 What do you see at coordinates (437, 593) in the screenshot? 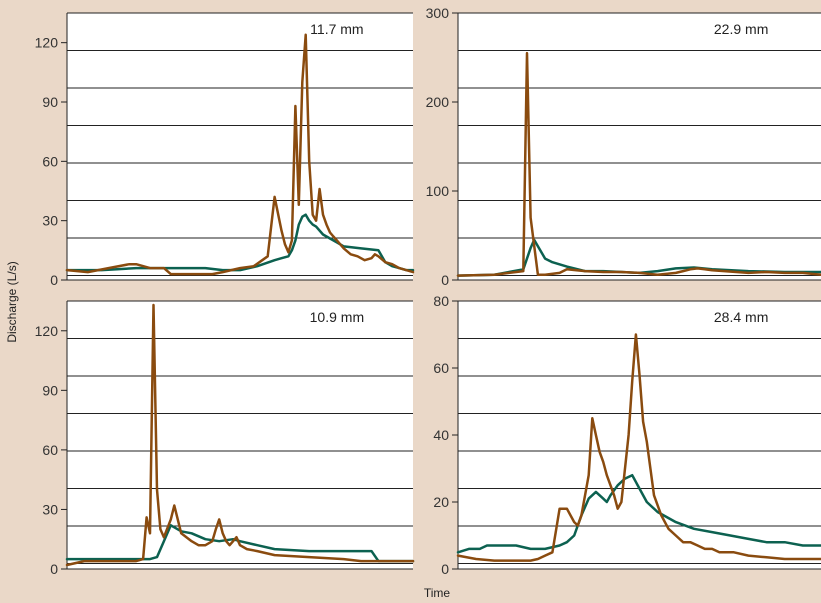
I see `x-axis-title: Time` at bounding box center [437, 593].